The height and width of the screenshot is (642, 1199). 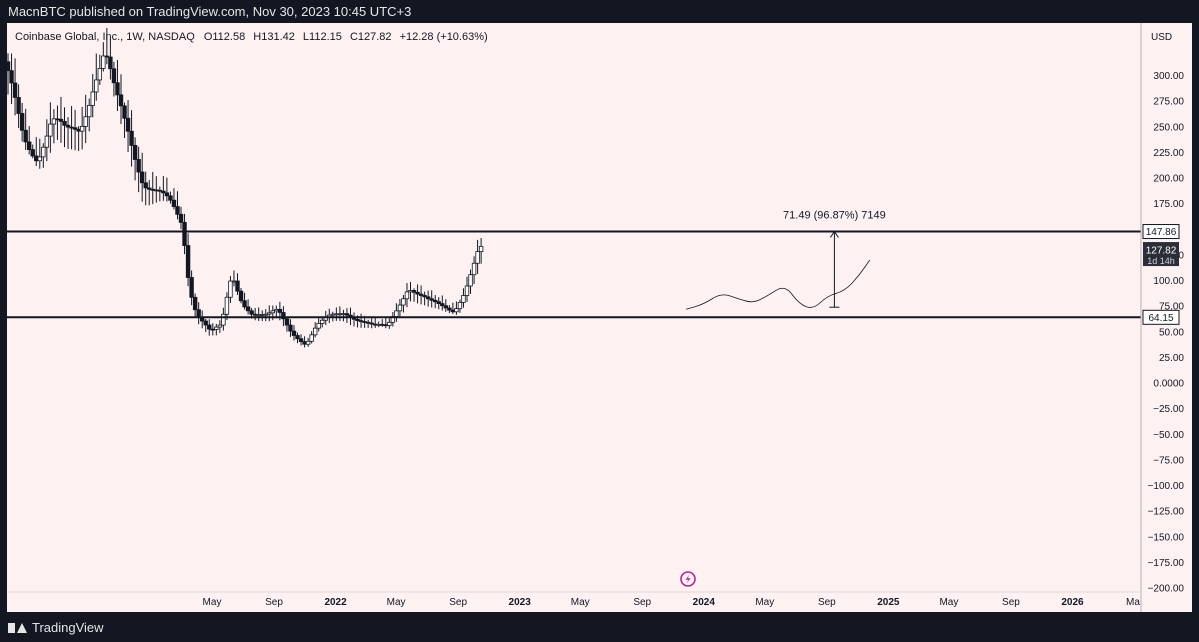 What do you see at coordinates (1161, 37) in the screenshot?
I see `currency-label: USD` at bounding box center [1161, 37].